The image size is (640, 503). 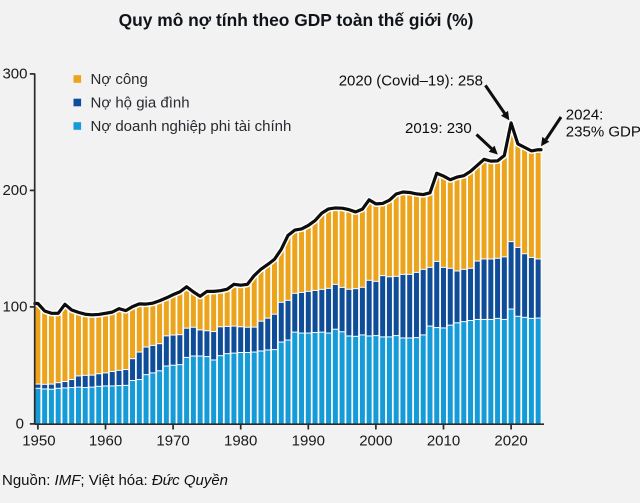 I want to click on svg-text: 100, so click(x=14, y=307).